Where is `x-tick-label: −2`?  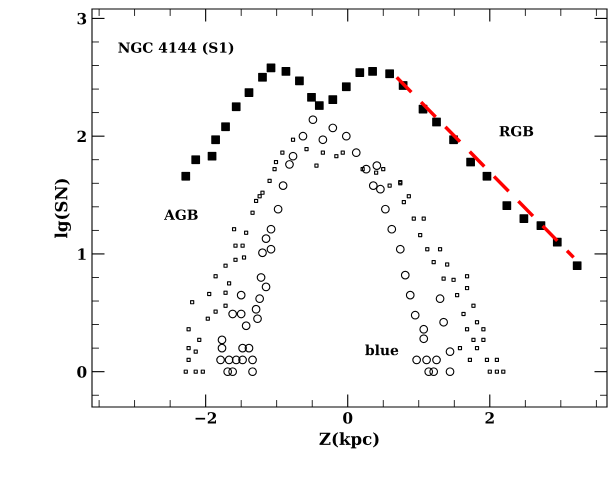
x-tick-label: −2 is located at coordinates (206, 418).